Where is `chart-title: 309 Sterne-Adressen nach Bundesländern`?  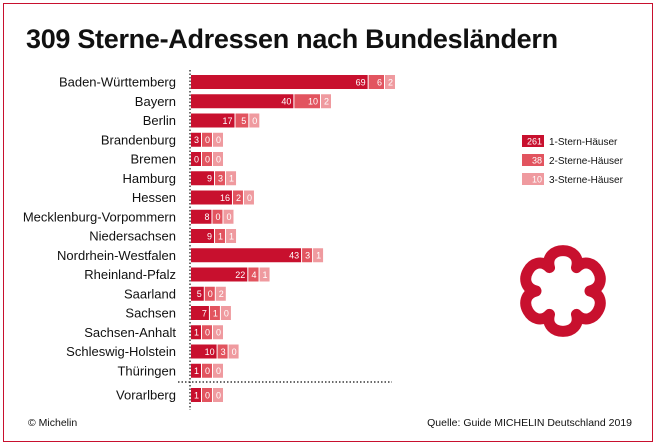 chart-title: 309 Sterne-Adressen nach Bundesländern is located at coordinates (292, 39).